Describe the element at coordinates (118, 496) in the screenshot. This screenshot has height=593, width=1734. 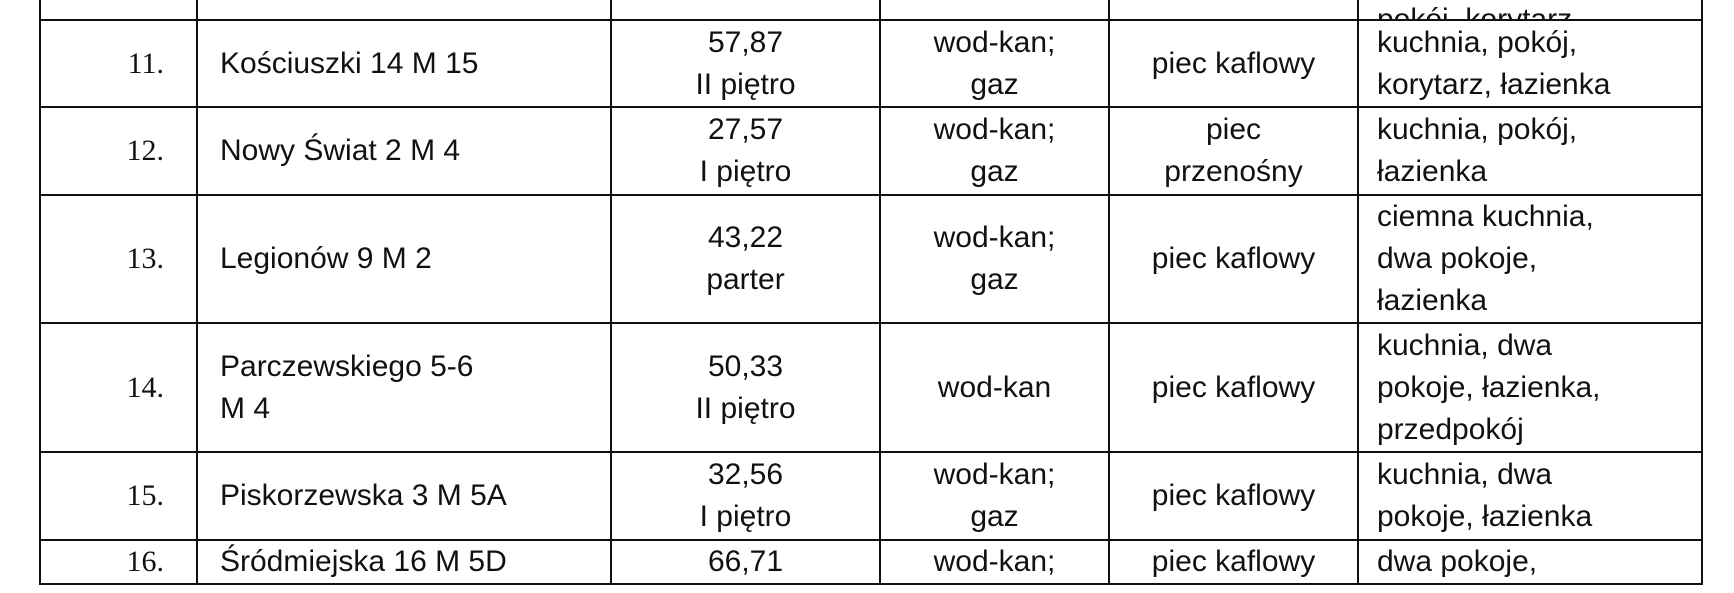
I see `cell-no: 15.` at that location.